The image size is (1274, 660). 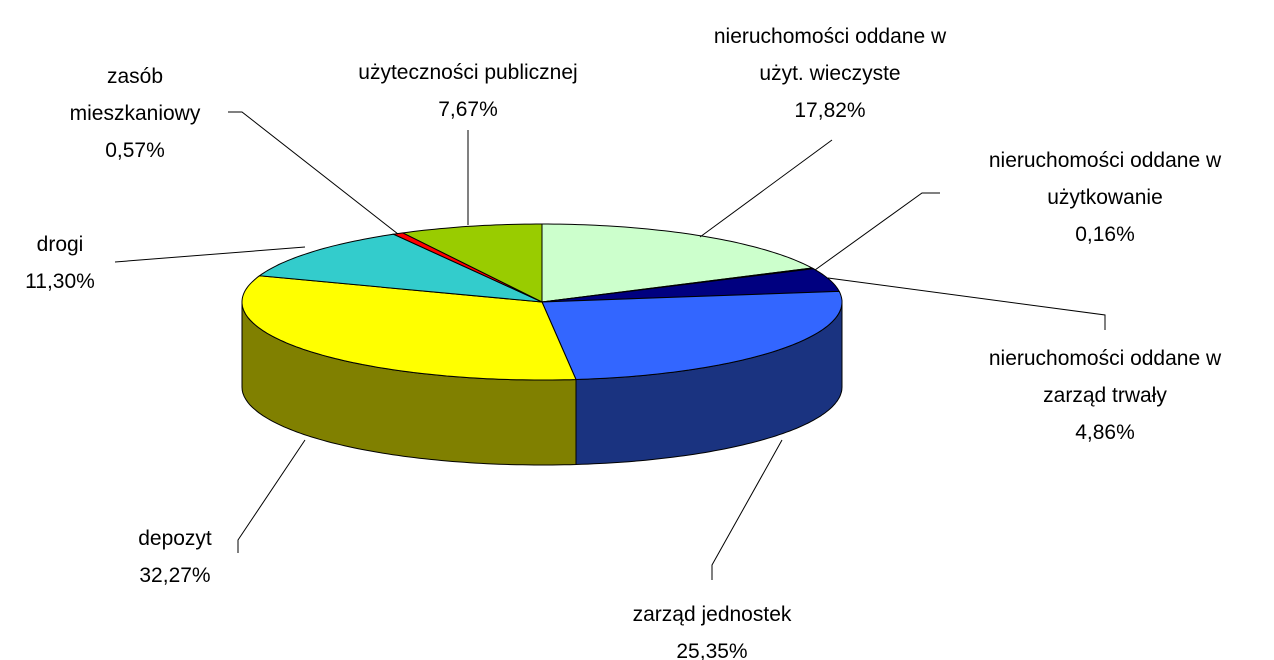 I want to click on data-label: zarząd jednostek 25,35%, so click(x=712, y=628).